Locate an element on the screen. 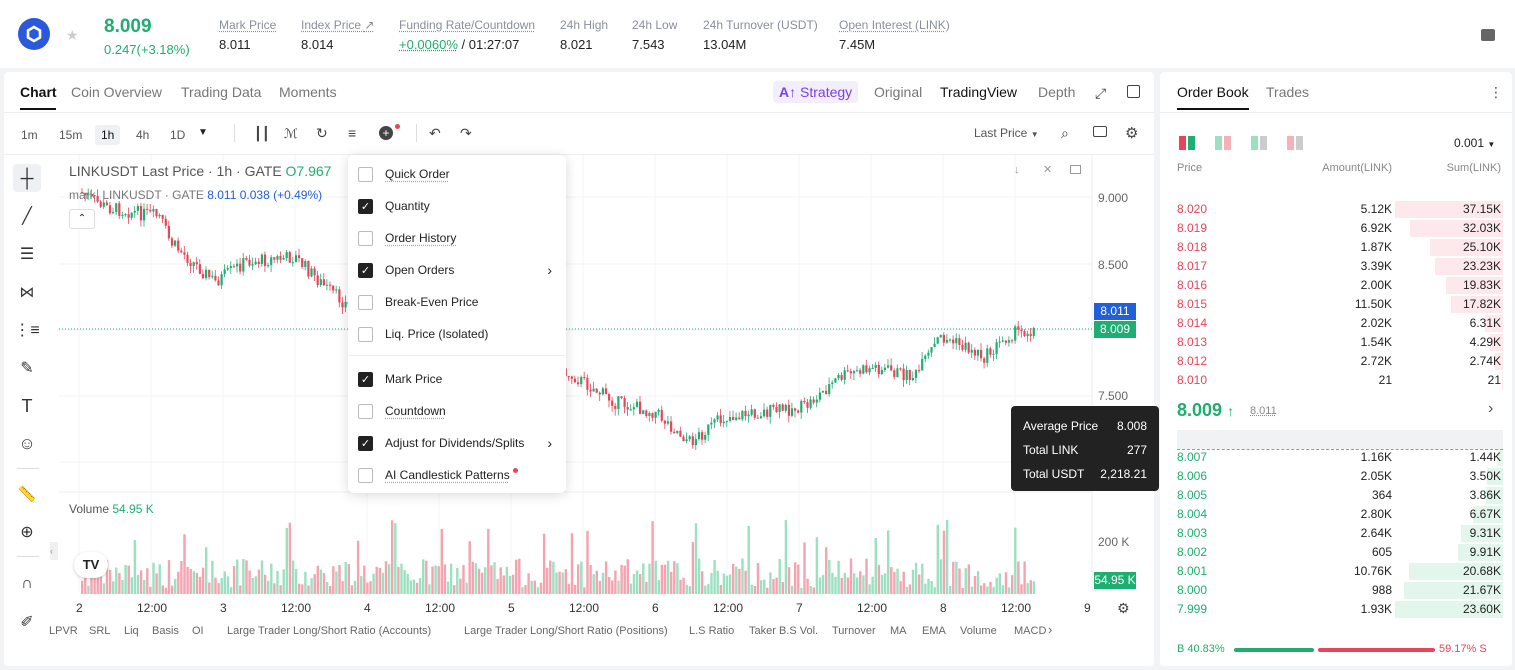 Image resolution: width=1515 pixels, height=670 pixels. ask-row: 8.012 2.72K 2.74K is located at coordinates (1340, 361).